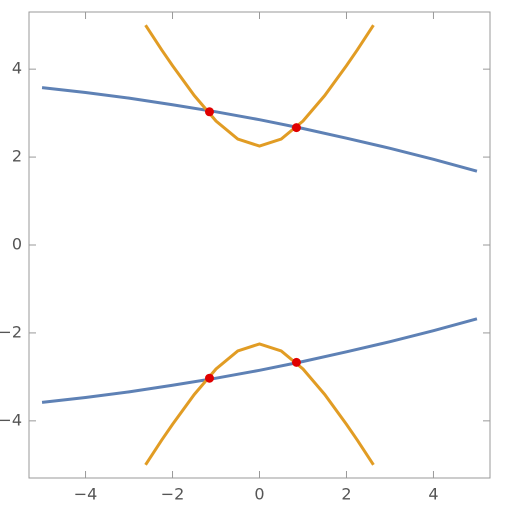  Describe the element at coordinates (173, 494) in the screenshot. I see `x-tick-label: −2` at that location.